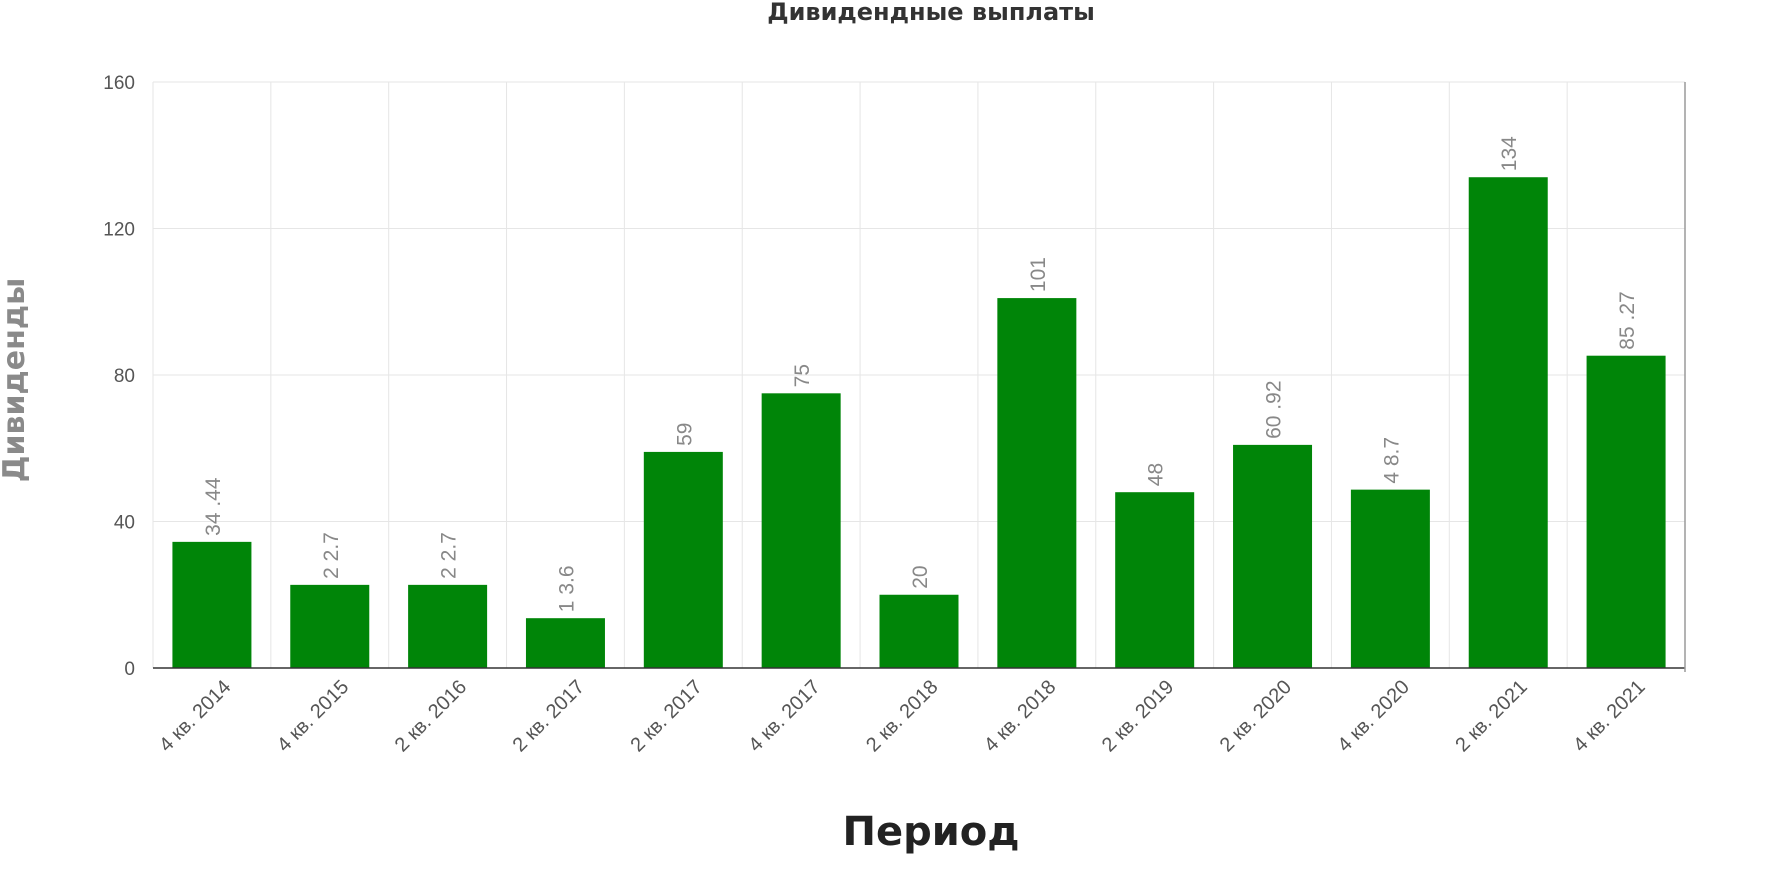  I want to click on x-tick-label: 4 кв. 2018, so click(1020, 716).